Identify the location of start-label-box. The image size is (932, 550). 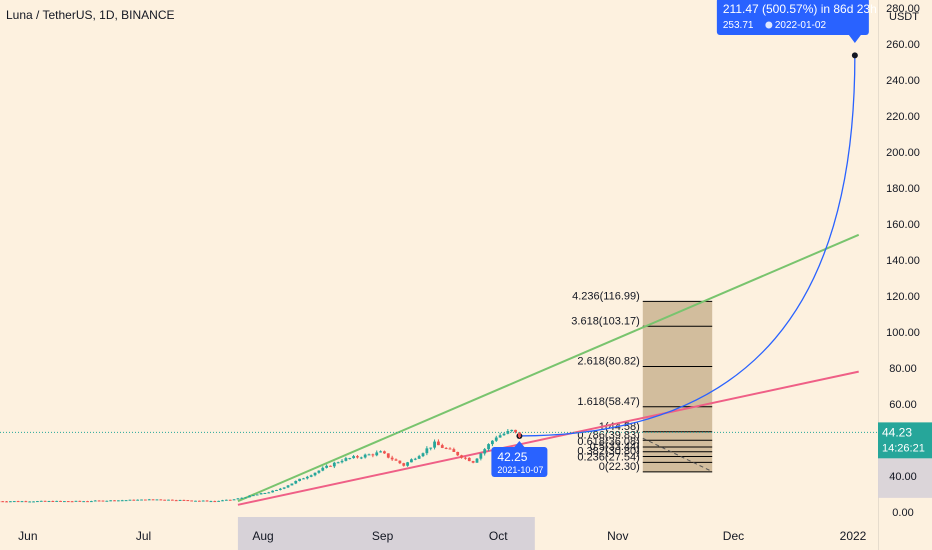
(519, 462).